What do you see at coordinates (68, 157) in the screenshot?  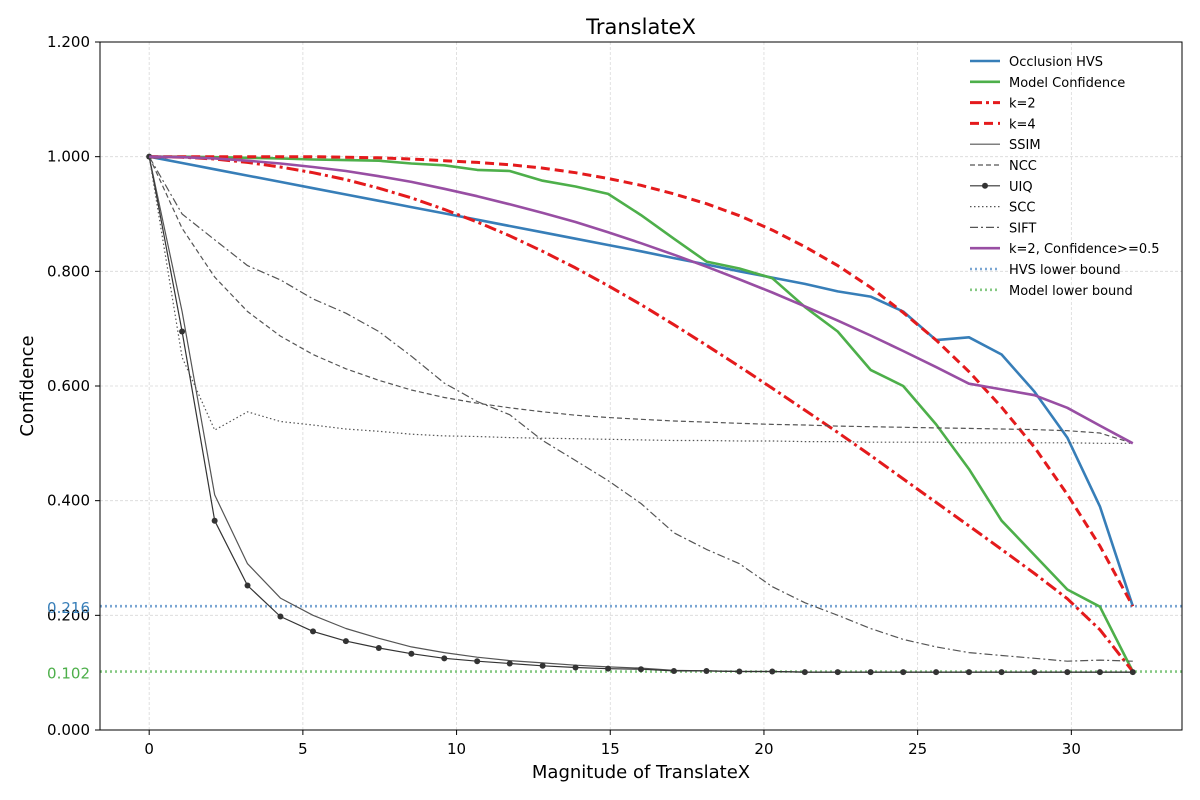 I see `y-tick-label: 1.000` at bounding box center [68, 157].